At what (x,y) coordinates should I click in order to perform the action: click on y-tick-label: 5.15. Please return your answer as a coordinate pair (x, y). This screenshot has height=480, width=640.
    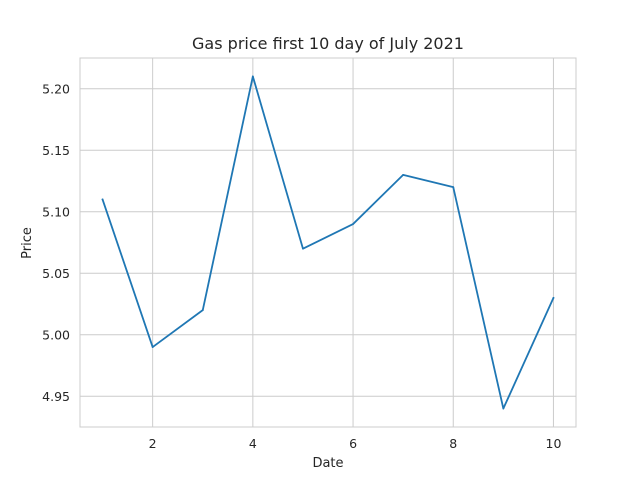
    Looking at the image, I should click on (56, 150).